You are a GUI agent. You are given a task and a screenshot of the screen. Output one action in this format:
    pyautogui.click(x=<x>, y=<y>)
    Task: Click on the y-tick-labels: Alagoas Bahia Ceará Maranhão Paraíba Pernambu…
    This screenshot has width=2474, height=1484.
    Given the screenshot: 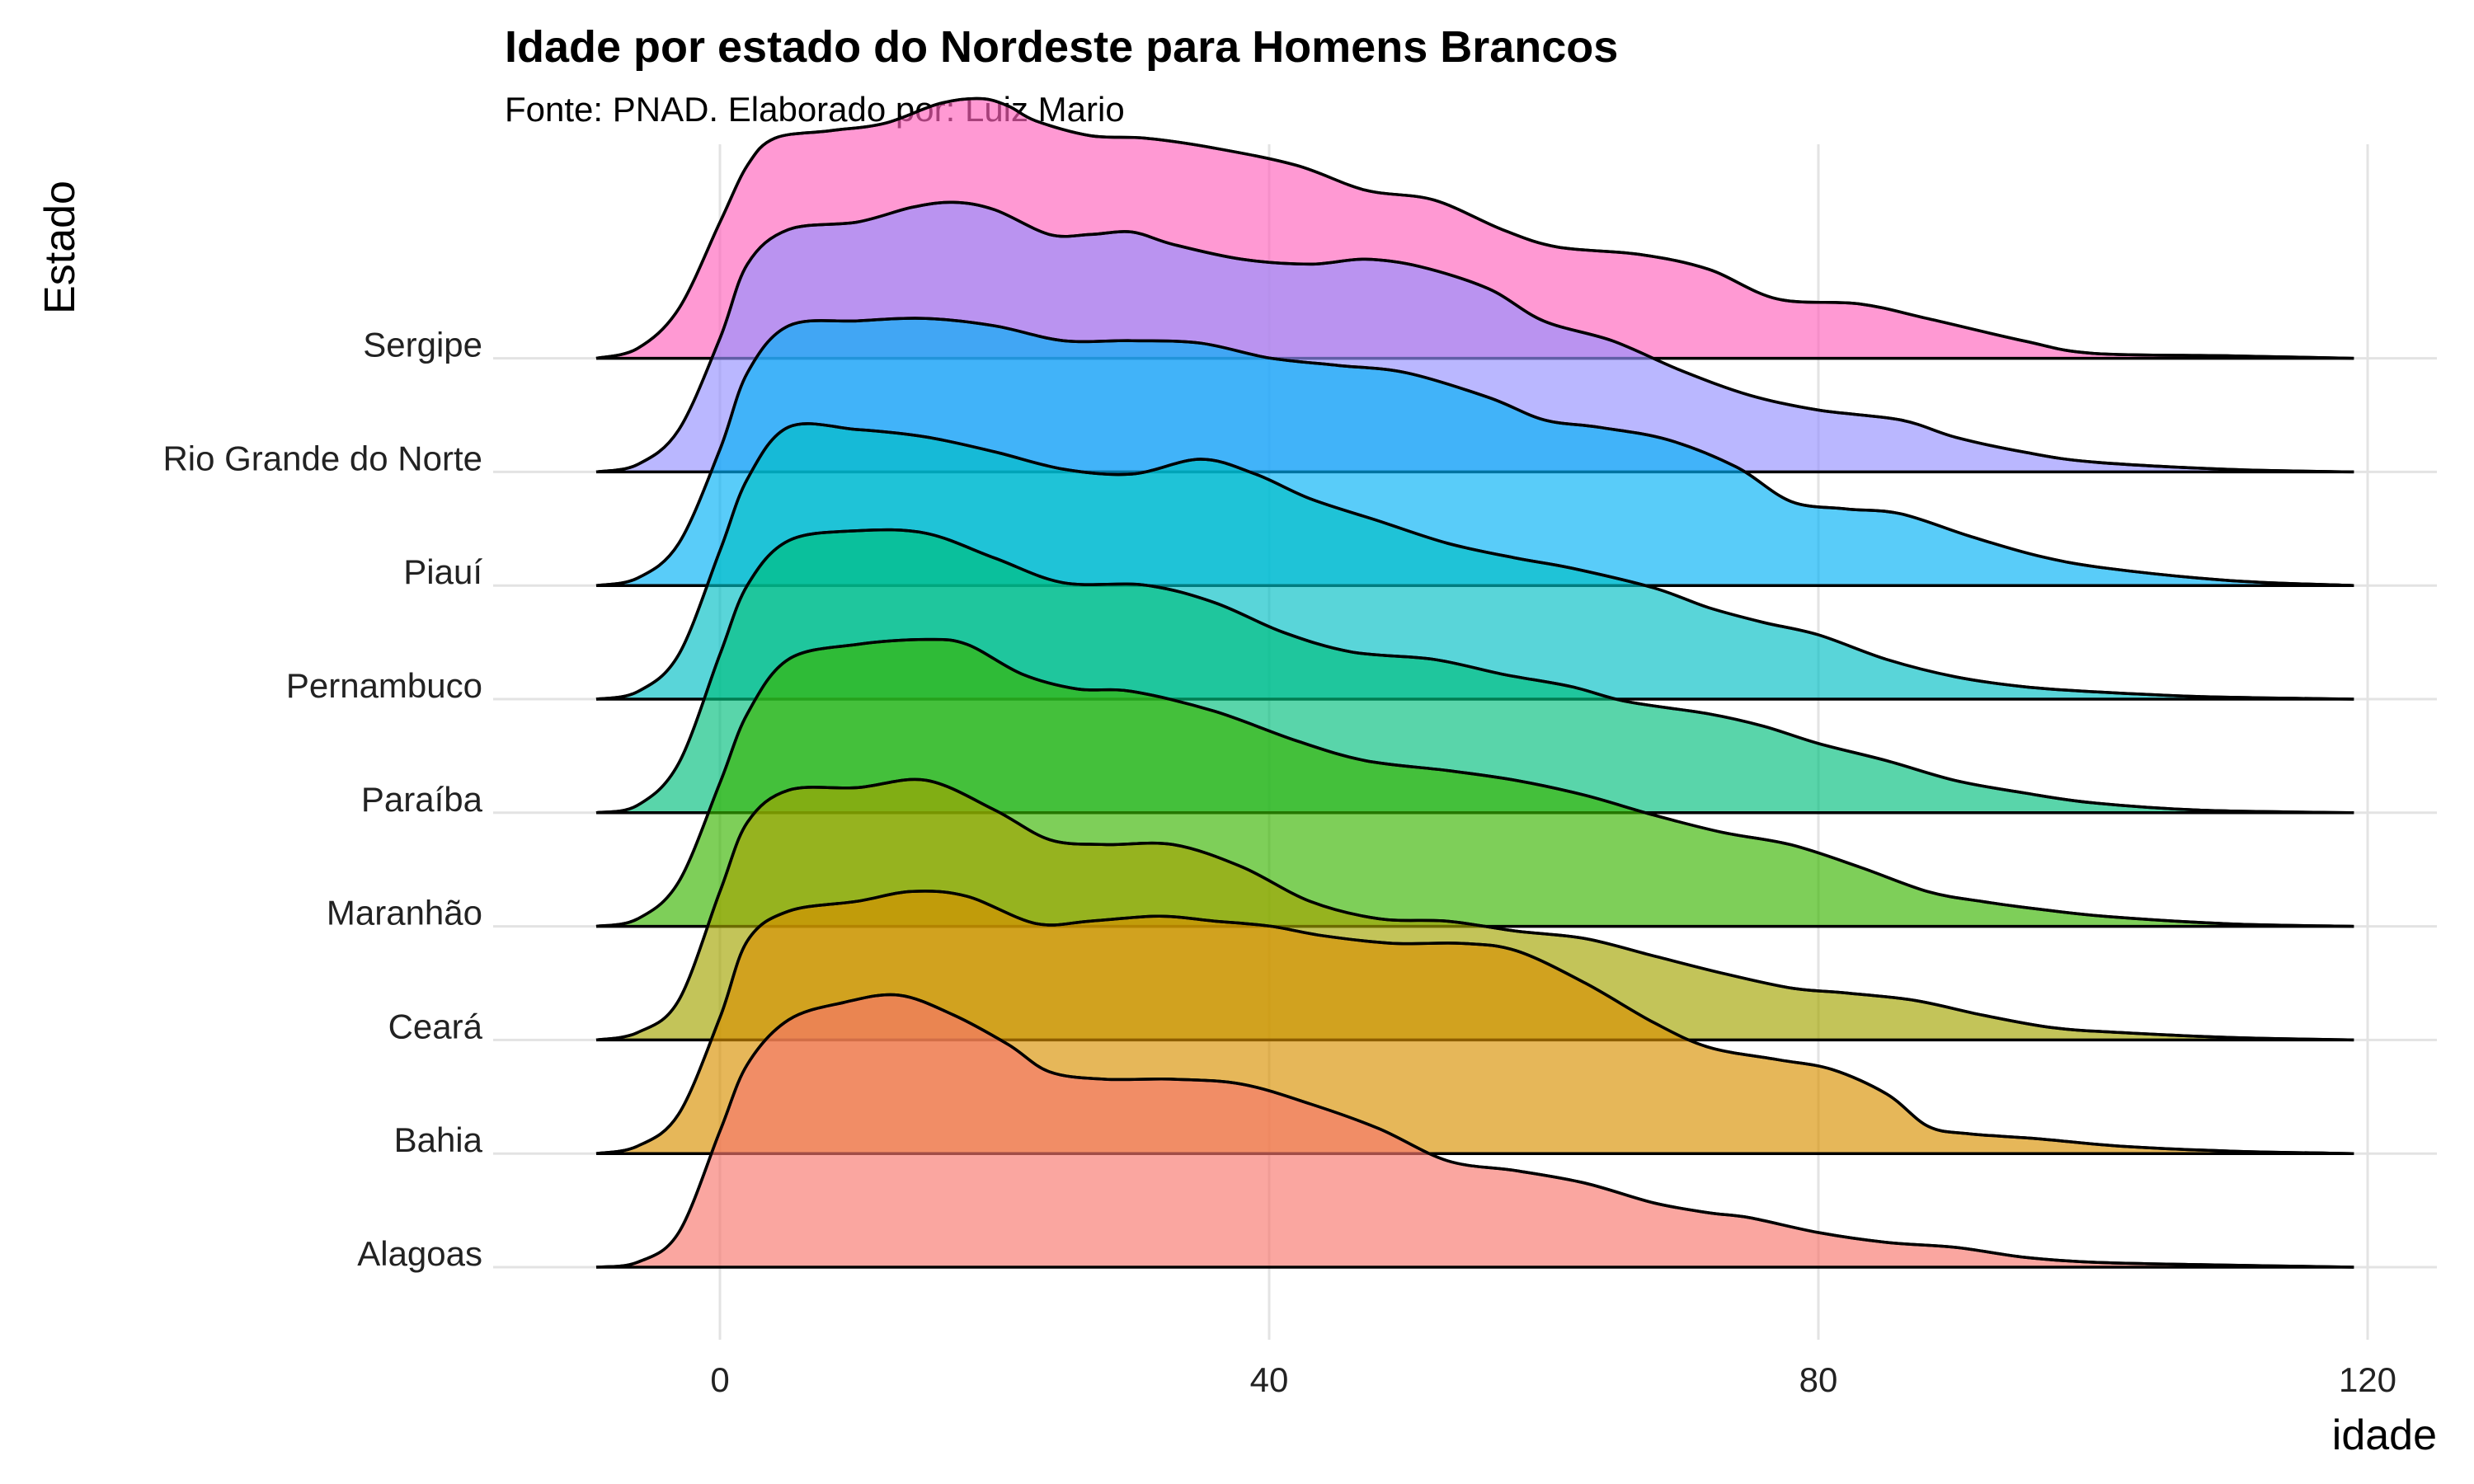 What is the action you would take?
    pyautogui.click(x=322, y=799)
    